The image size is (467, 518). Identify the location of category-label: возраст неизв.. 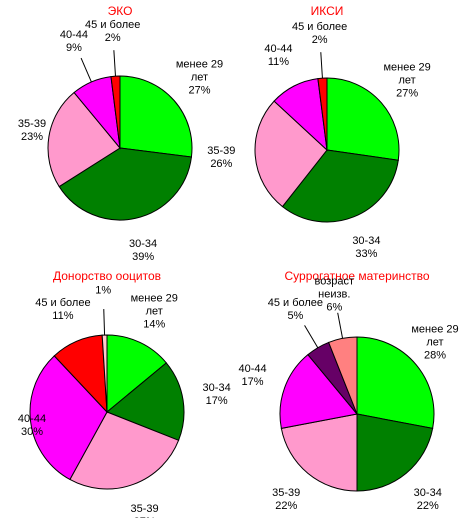
(334, 288).